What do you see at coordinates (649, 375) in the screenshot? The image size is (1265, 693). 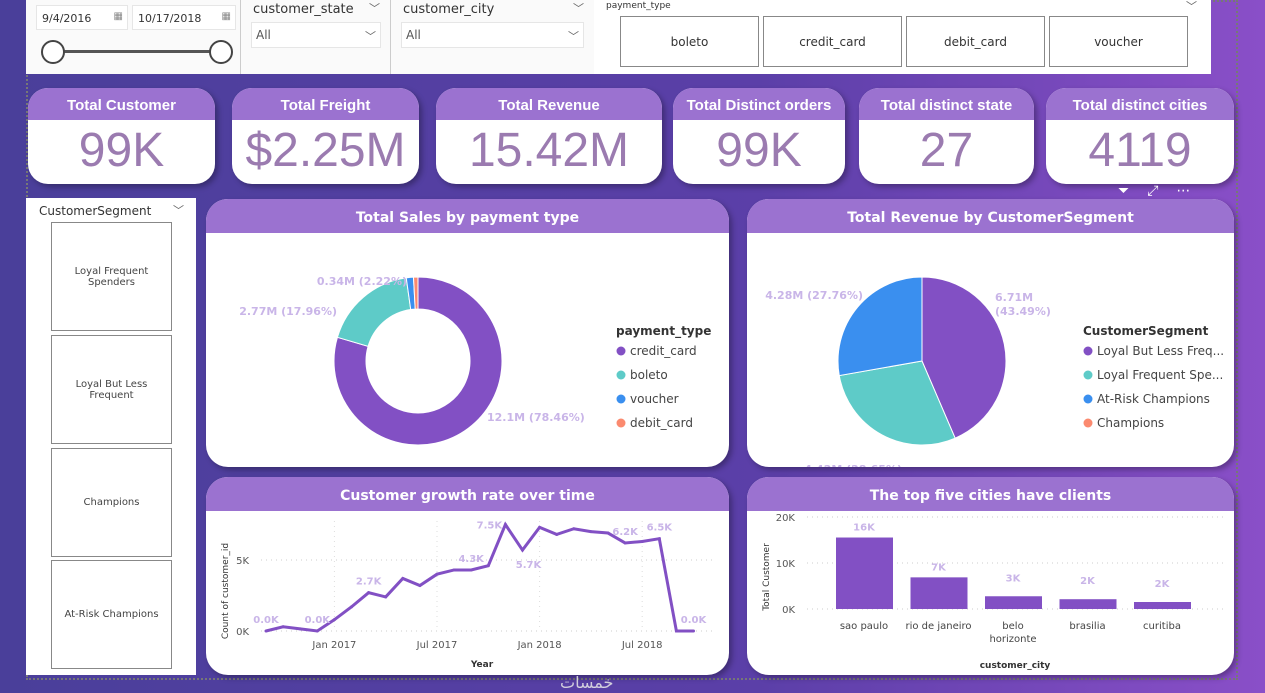 I see `legend-item: boleto` at bounding box center [649, 375].